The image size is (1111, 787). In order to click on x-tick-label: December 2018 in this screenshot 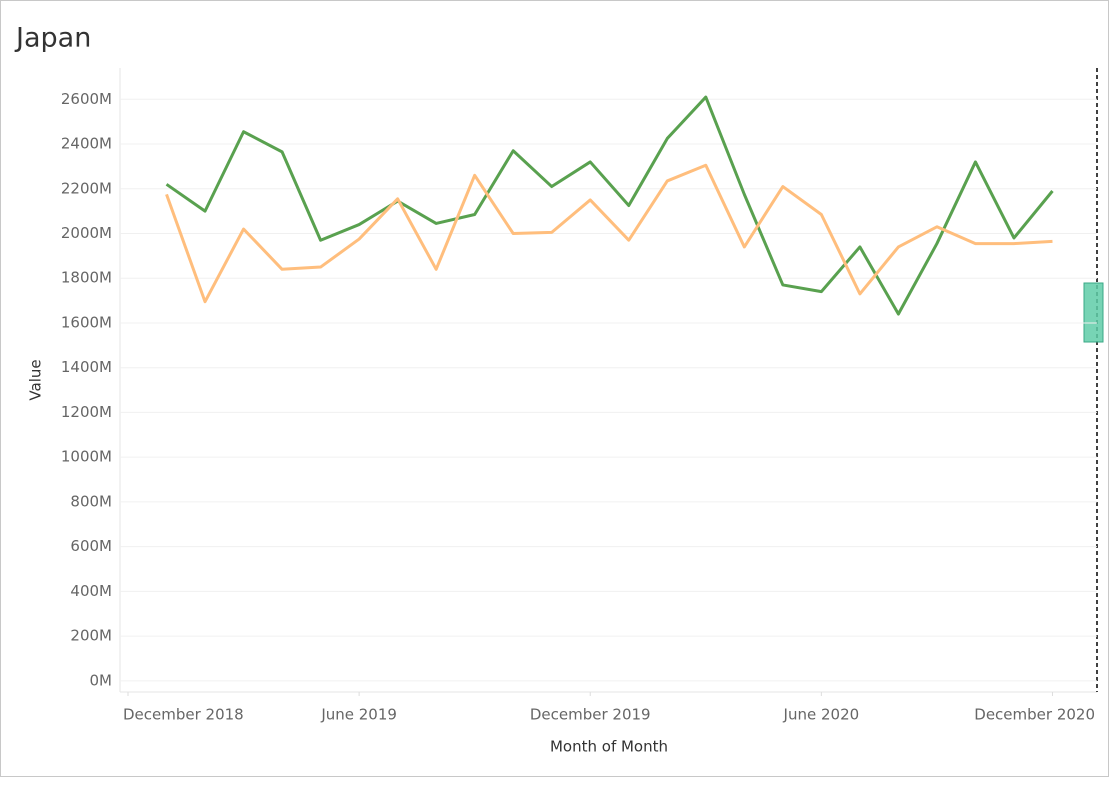, I will do `click(183, 715)`.